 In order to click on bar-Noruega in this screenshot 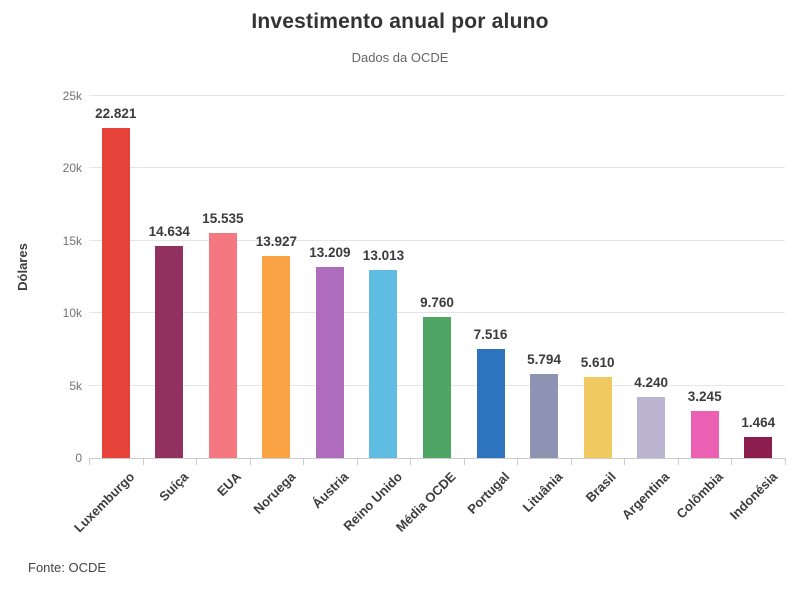, I will do `click(276, 357)`.